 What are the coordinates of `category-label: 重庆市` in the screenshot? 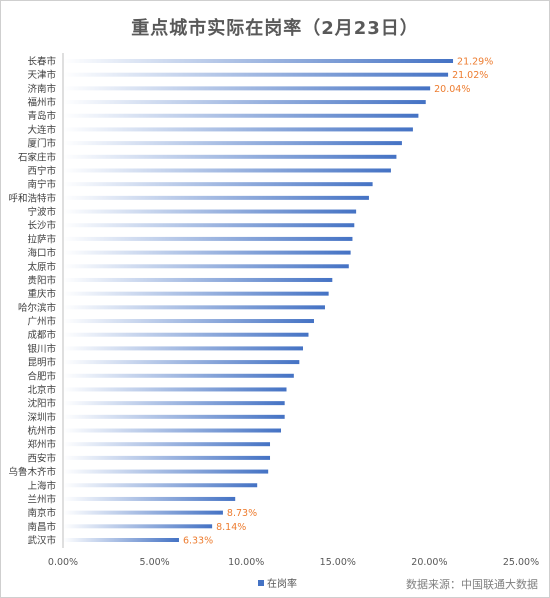 It's located at (41, 294).